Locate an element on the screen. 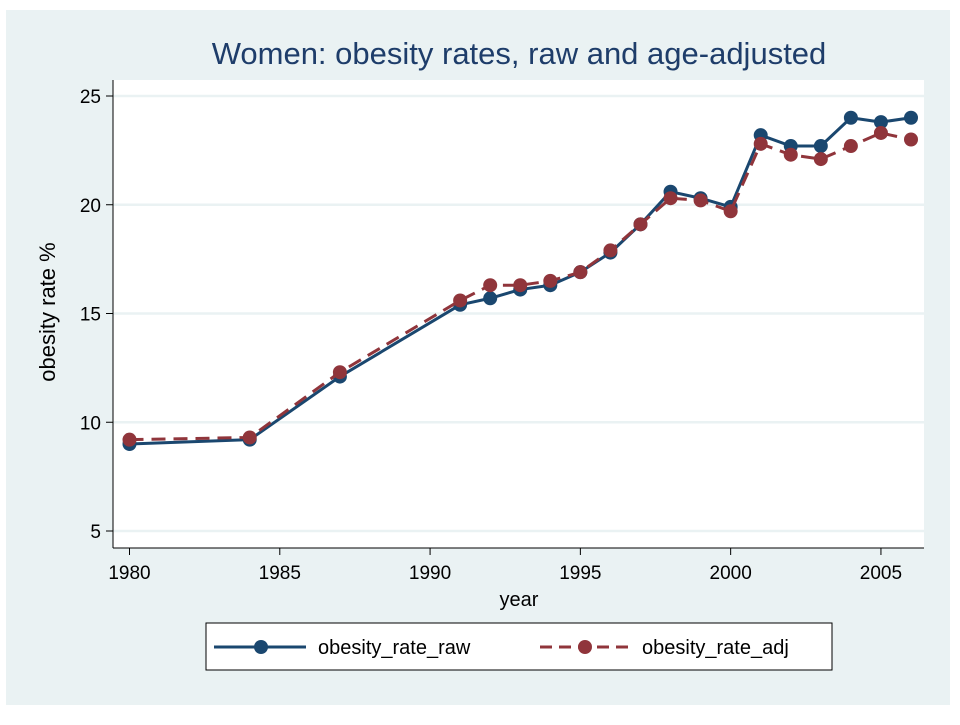 This screenshot has height=725, width=960. legend-raw-label: obesity_rate_raw is located at coordinates (394, 648).